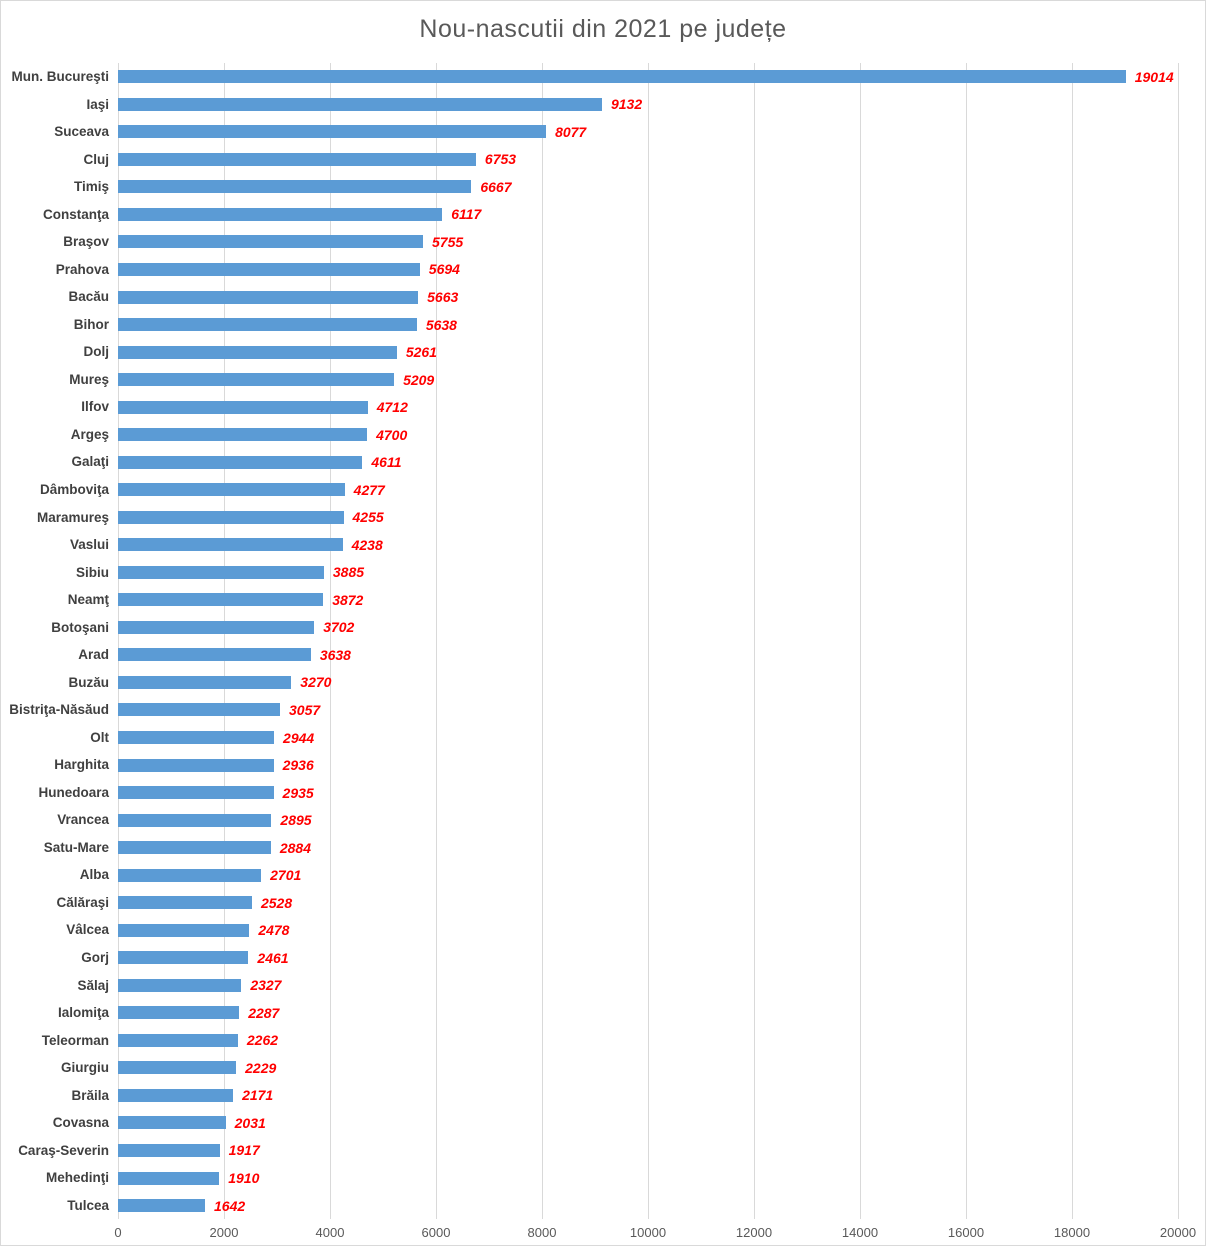  What do you see at coordinates (648, 215) in the screenshot?
I see `bar-row: 6117` at bounding box center [648, 215].